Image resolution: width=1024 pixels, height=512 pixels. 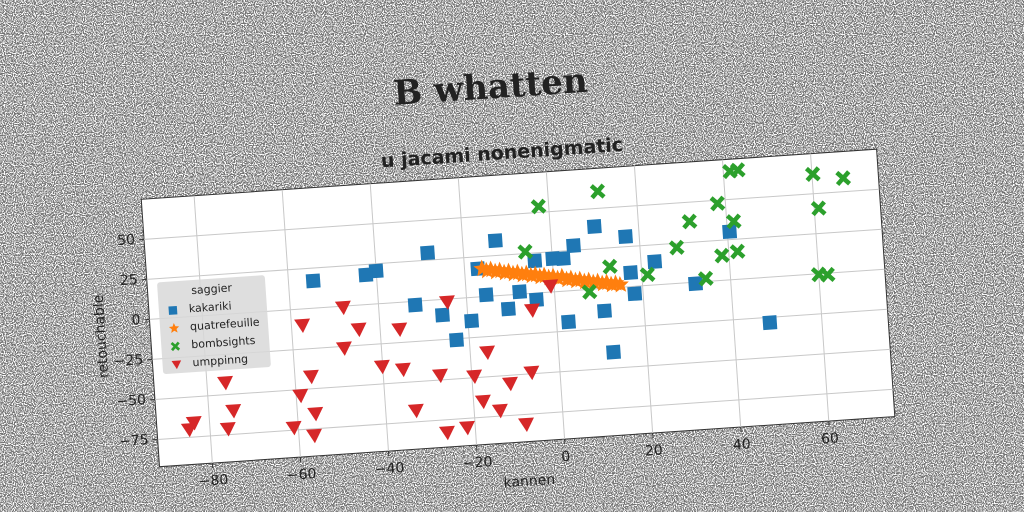 I want to click on legend-box, so click(x=214, y=325).